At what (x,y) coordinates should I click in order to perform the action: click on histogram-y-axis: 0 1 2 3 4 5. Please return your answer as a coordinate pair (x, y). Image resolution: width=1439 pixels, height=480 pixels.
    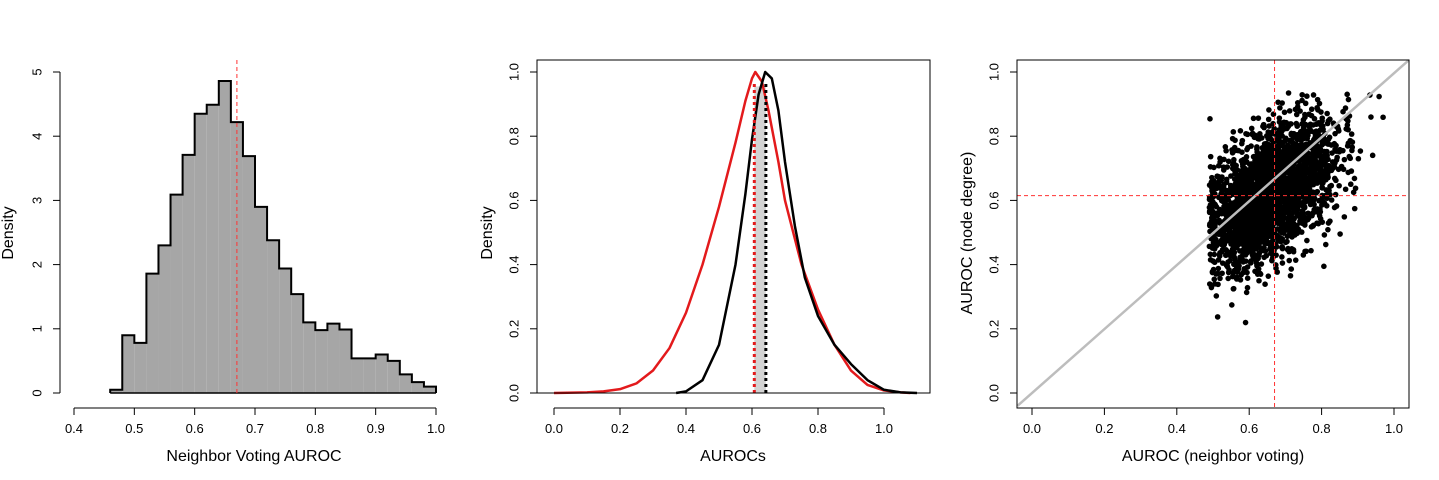
    Looking at the image, I should click on (45, 232).